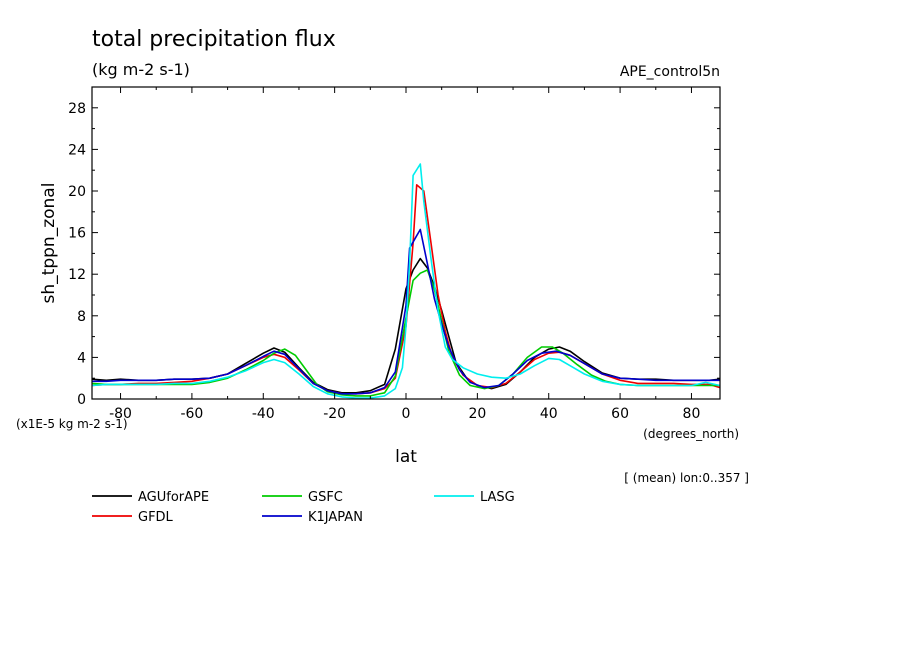  What do you see at coordinates (141, 69) in the screenshot?
I see `chart-units-label: (kg m-2 s-1)` at bounding box center [141, 69].